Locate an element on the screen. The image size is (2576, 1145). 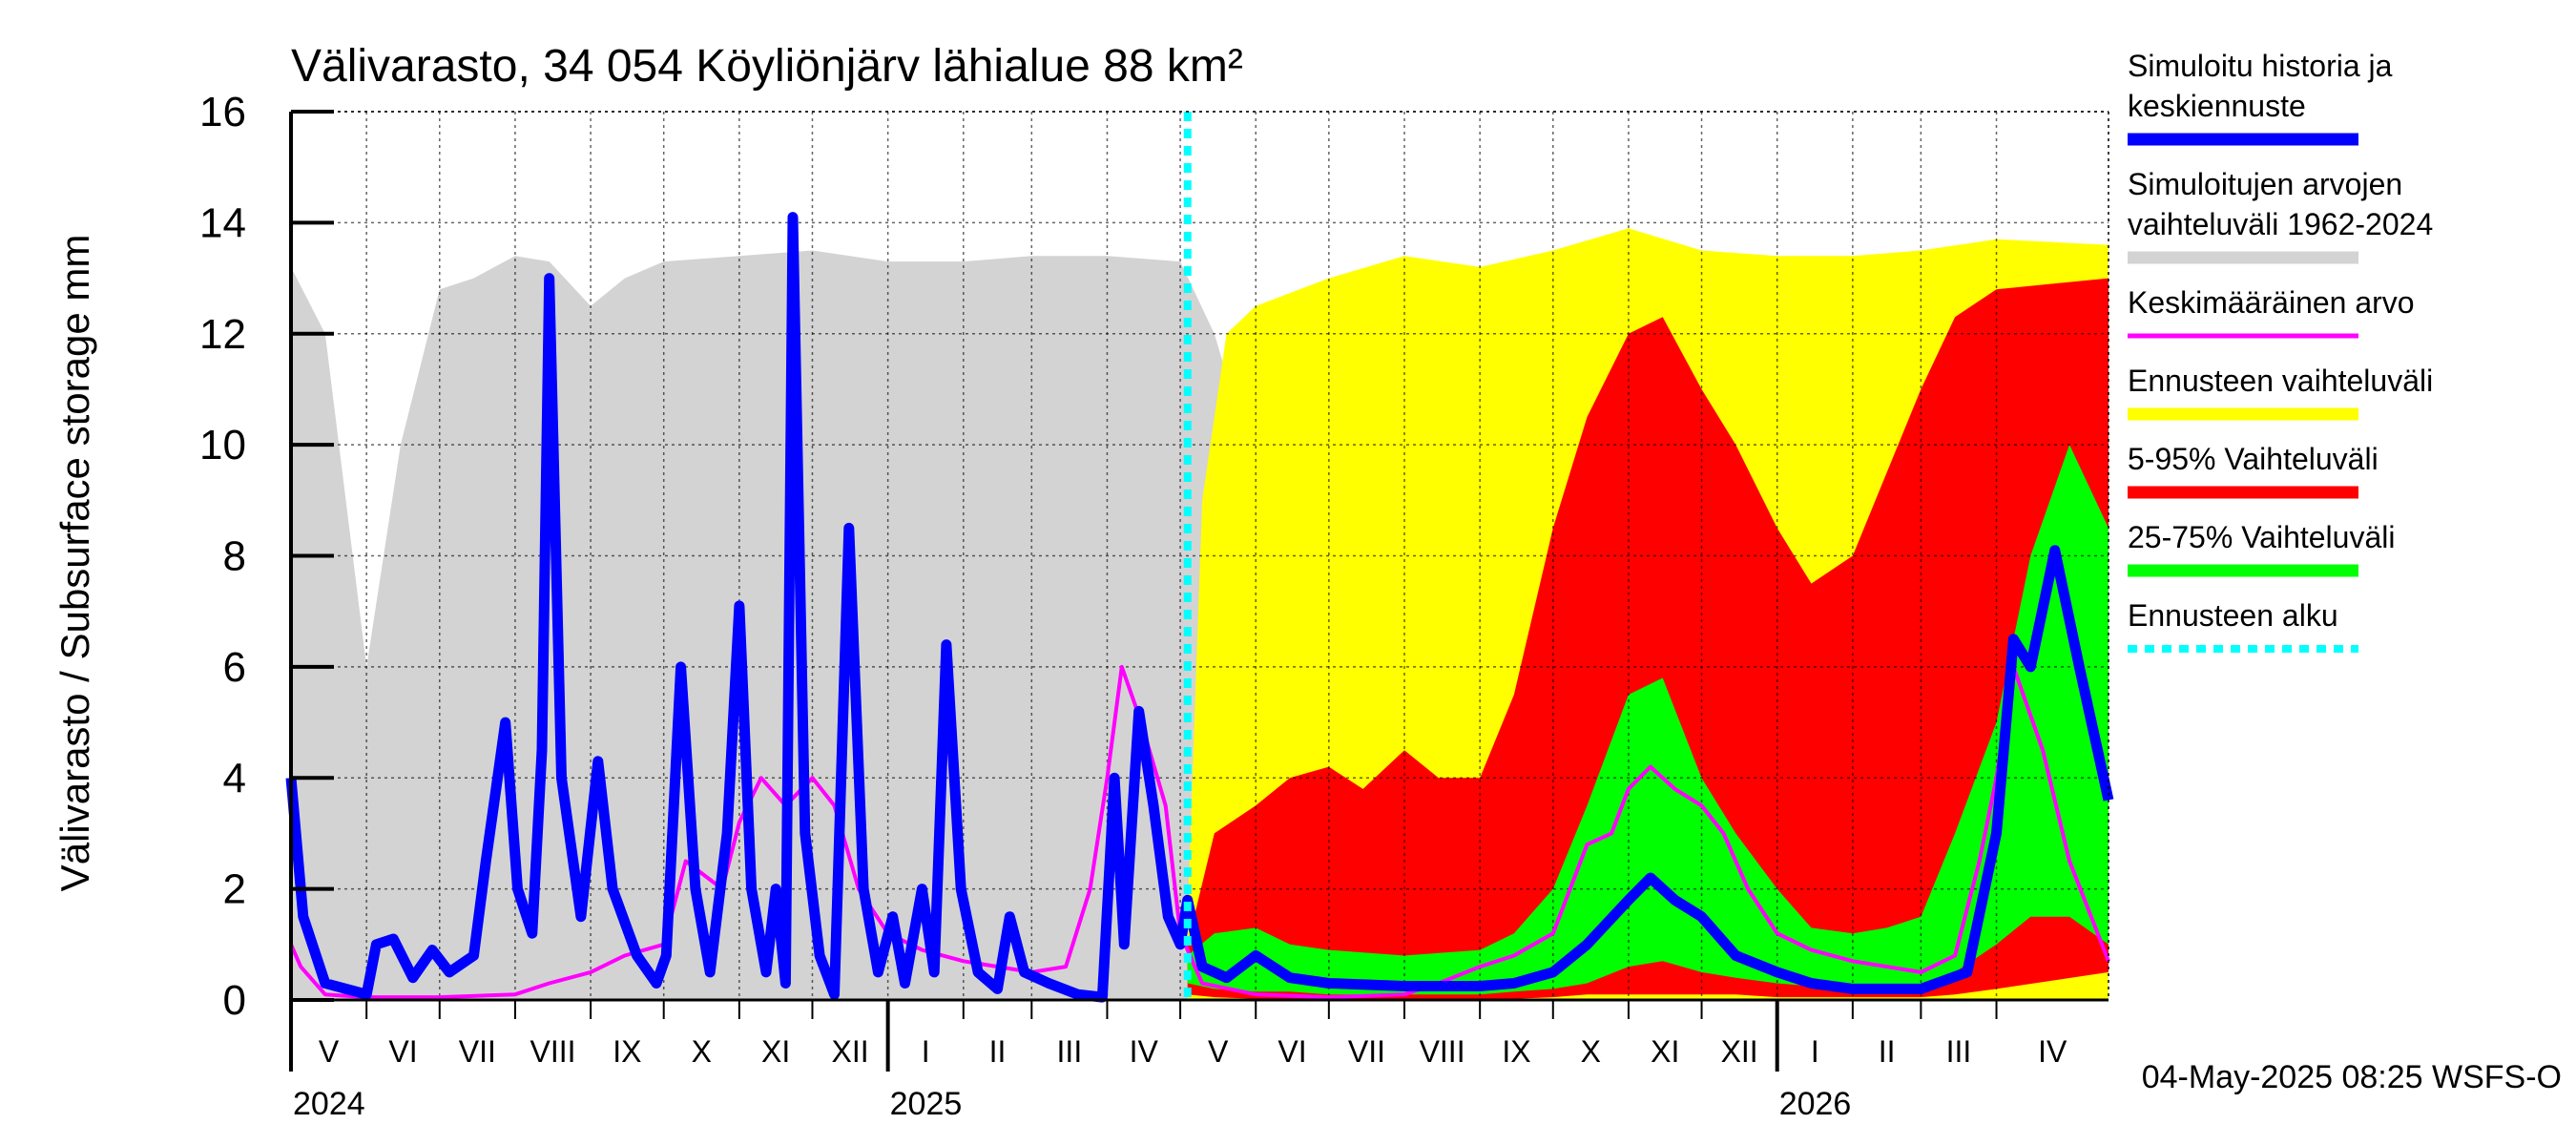
legend-label-1-1: vaihteluväli 1962-2024 is located at coordinates (2280, 224).